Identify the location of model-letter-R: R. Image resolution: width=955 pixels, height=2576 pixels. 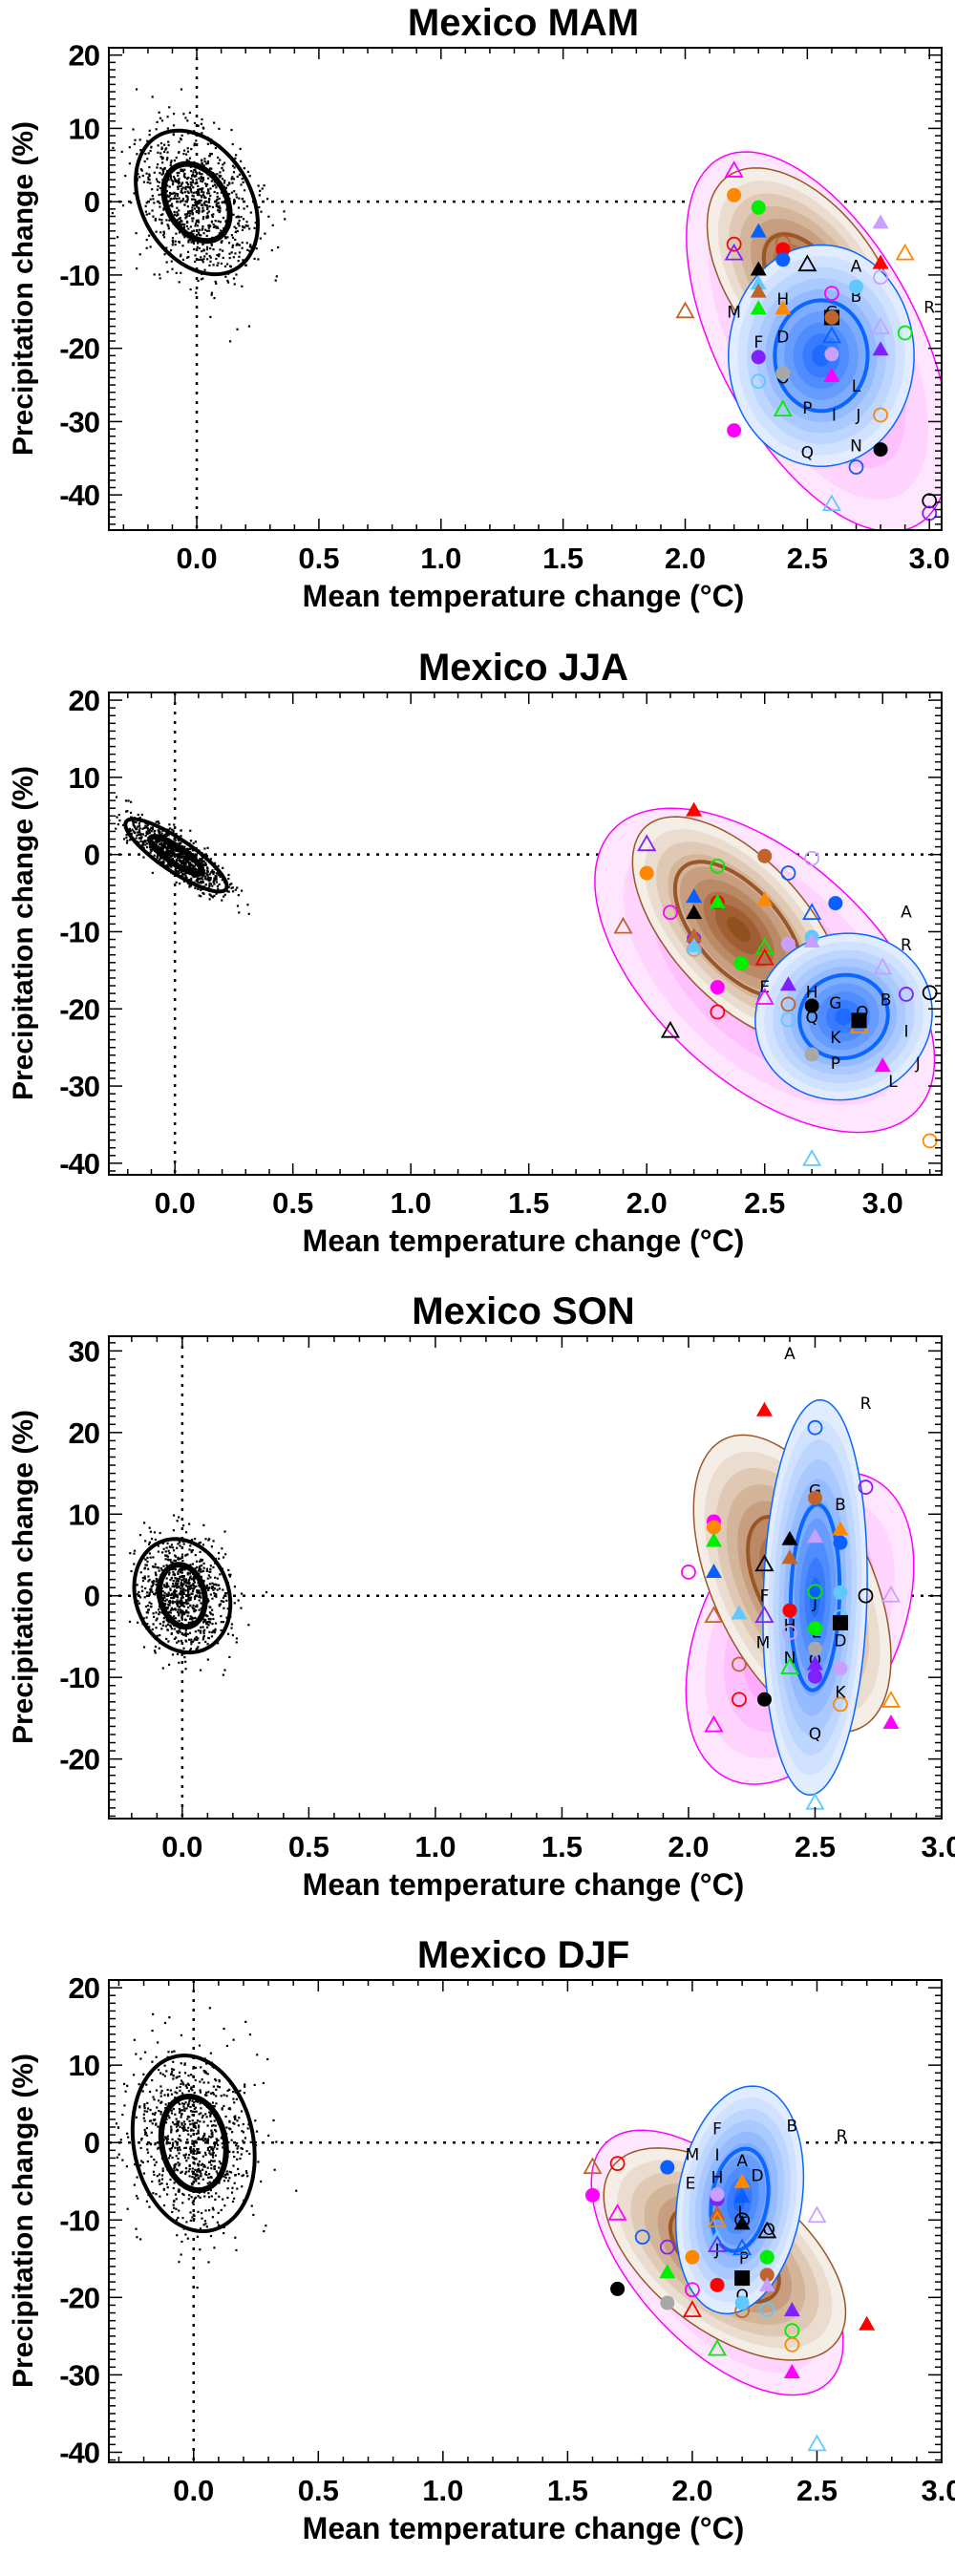
(906, 945).